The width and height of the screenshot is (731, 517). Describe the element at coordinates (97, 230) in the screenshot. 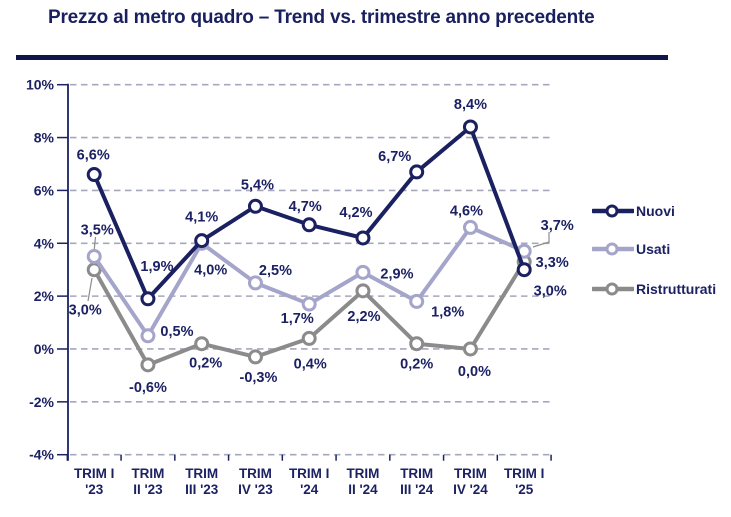

I see `data-label: 3,5%` at that location.